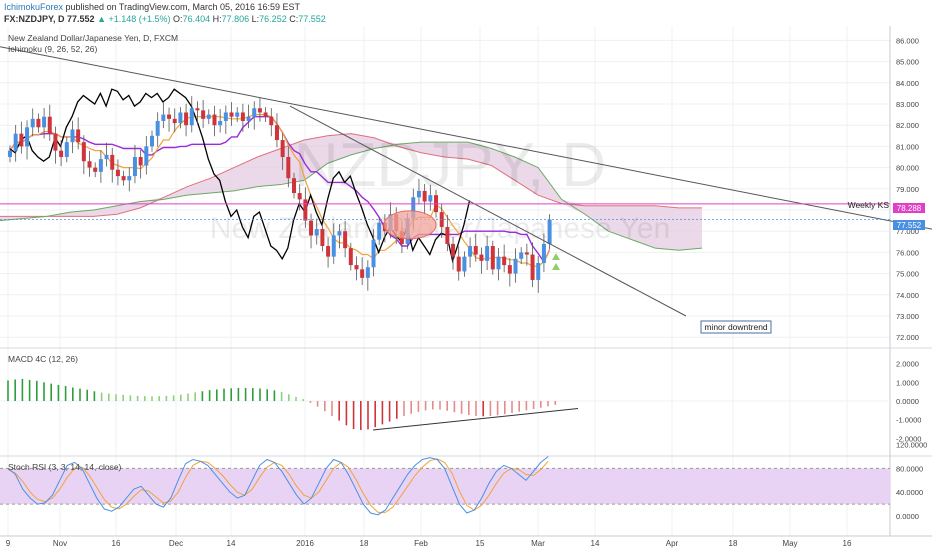 Image resolution: width=932 pixels, height=550 pixels. I want to click on macd-tick-label: 0.0000, so click(907, 401).